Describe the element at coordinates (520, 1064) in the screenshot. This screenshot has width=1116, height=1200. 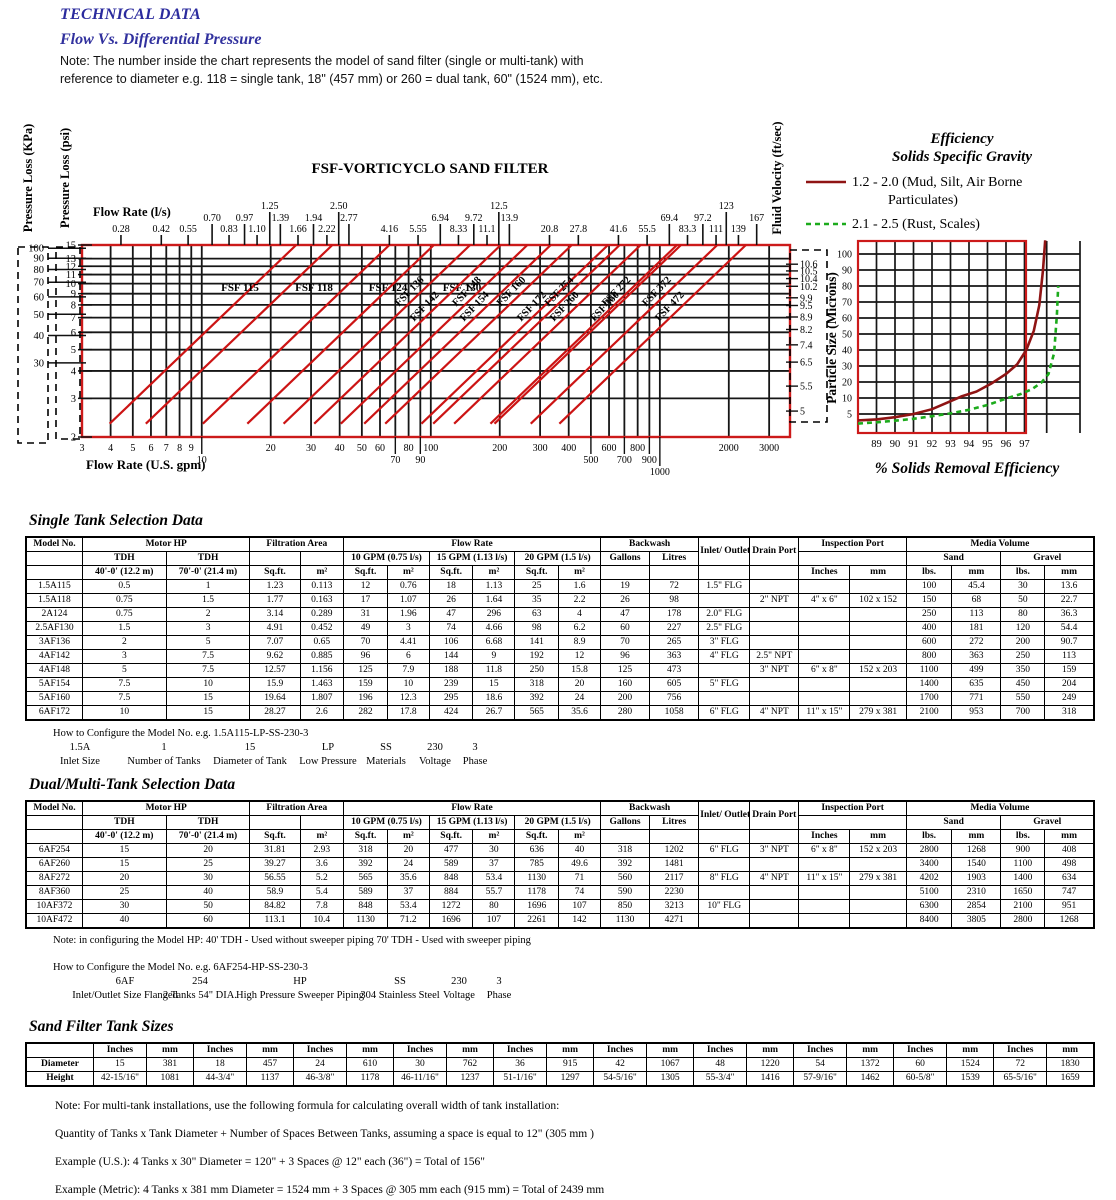
I see `data-cell: 36` at that location.